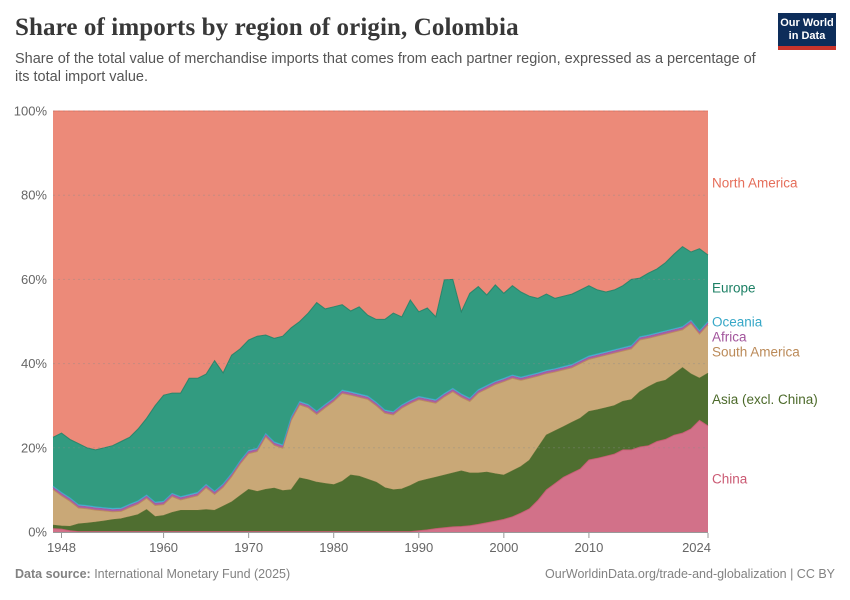  I want to click on area-china, so click(380, 476).